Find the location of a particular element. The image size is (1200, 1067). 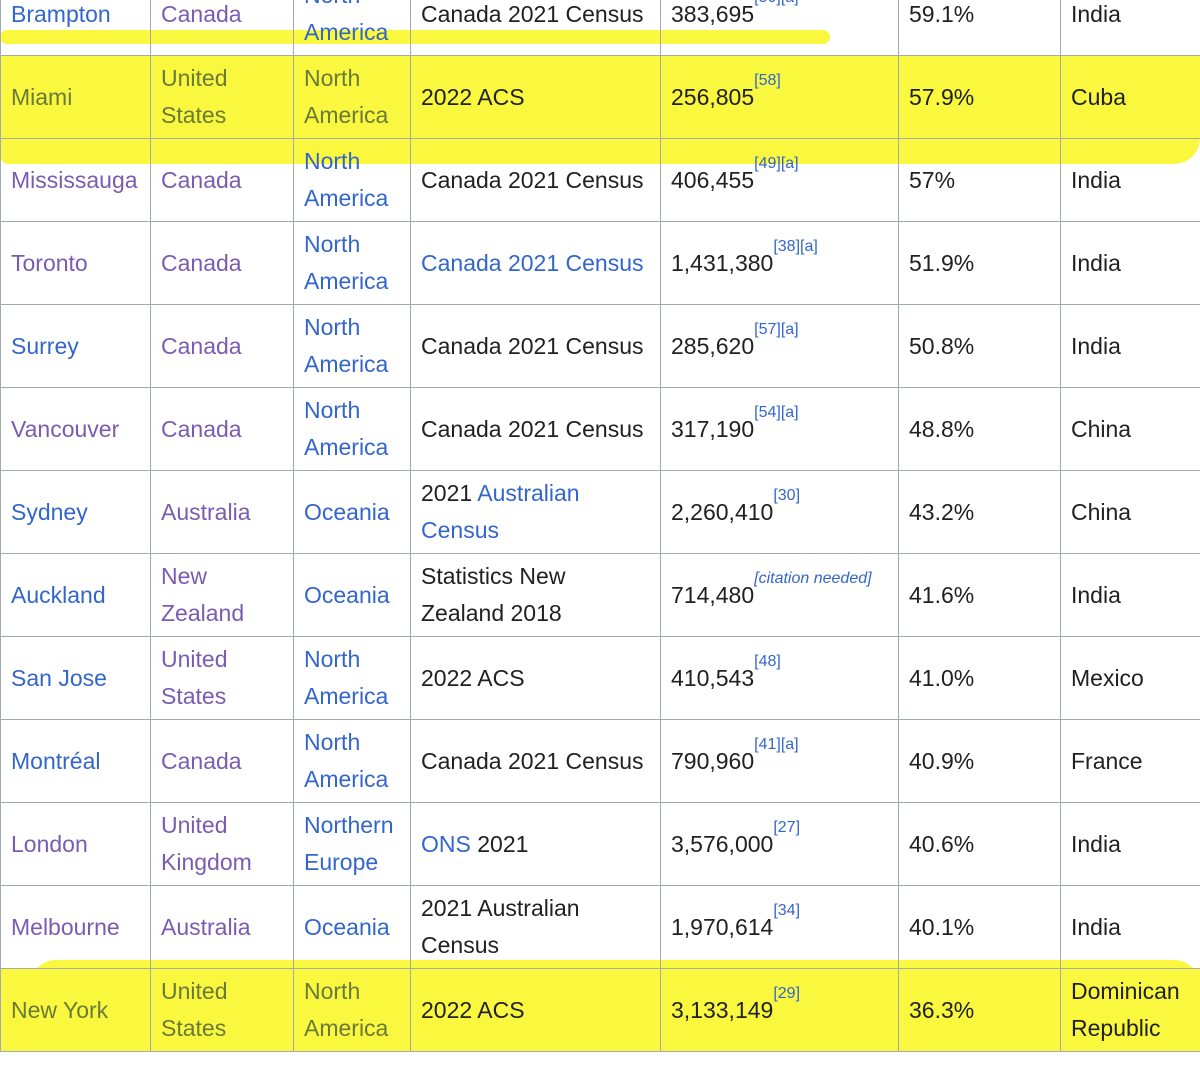

reference-link: [38][a] is located at coordinates (795, 246).